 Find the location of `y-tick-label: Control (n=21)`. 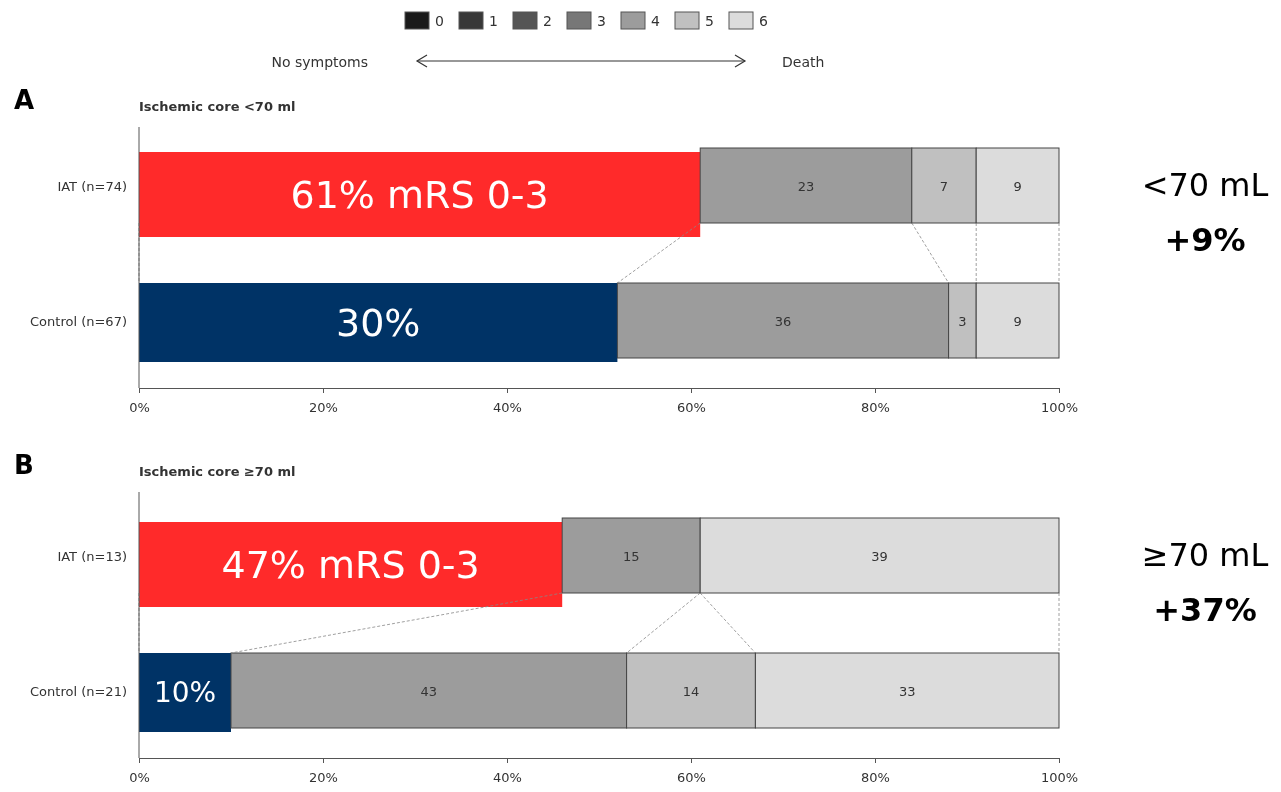

y-tick-label: Control (n=21) is located at coordinates (78, 691).